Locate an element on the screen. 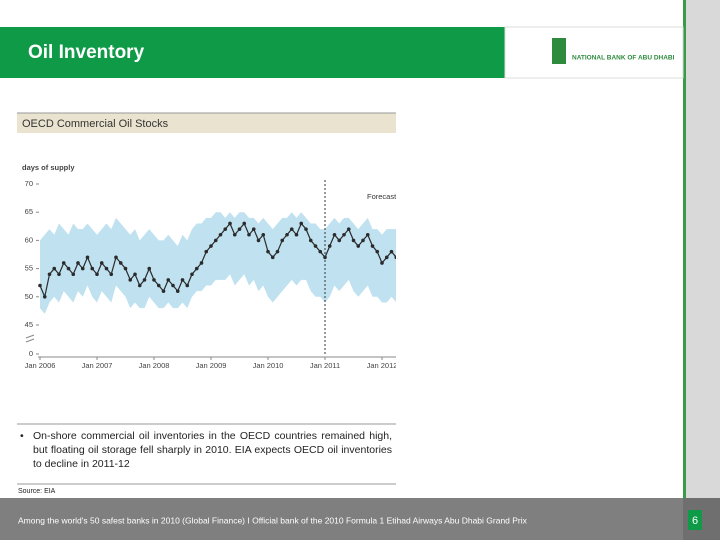 The height and width of the screenshot is (540, 720). logo-box is located at coordinates (594, 52).